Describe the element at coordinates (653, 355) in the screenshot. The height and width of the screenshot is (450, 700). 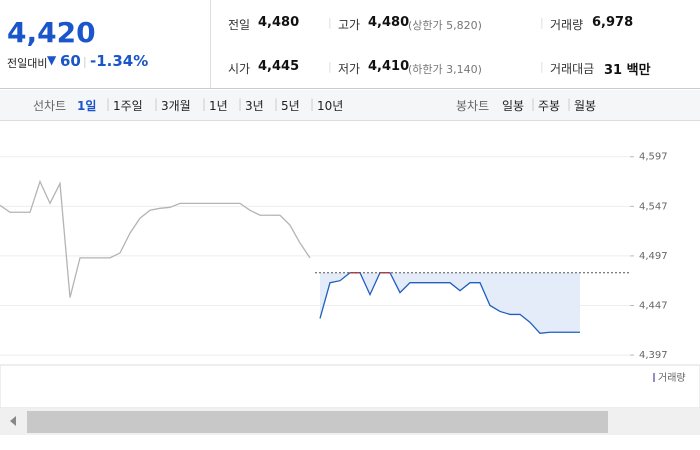
I see `y-tick-label: 4,397` at that location.